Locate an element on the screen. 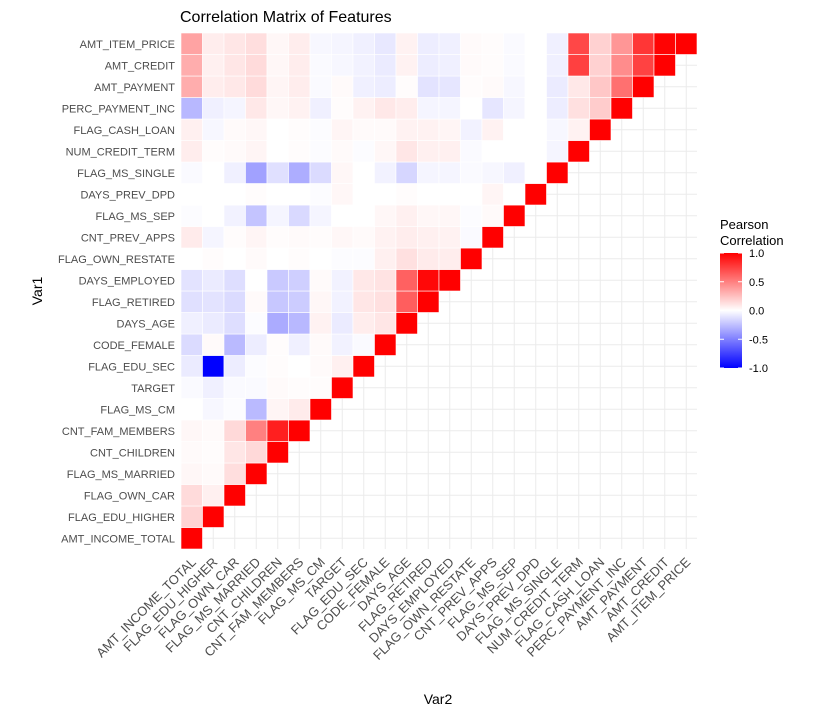 Image resolution: width=827 pixels, height=715 pixels. y-tick-label: CODE_FEMALE is located at coordinates (134, 346).